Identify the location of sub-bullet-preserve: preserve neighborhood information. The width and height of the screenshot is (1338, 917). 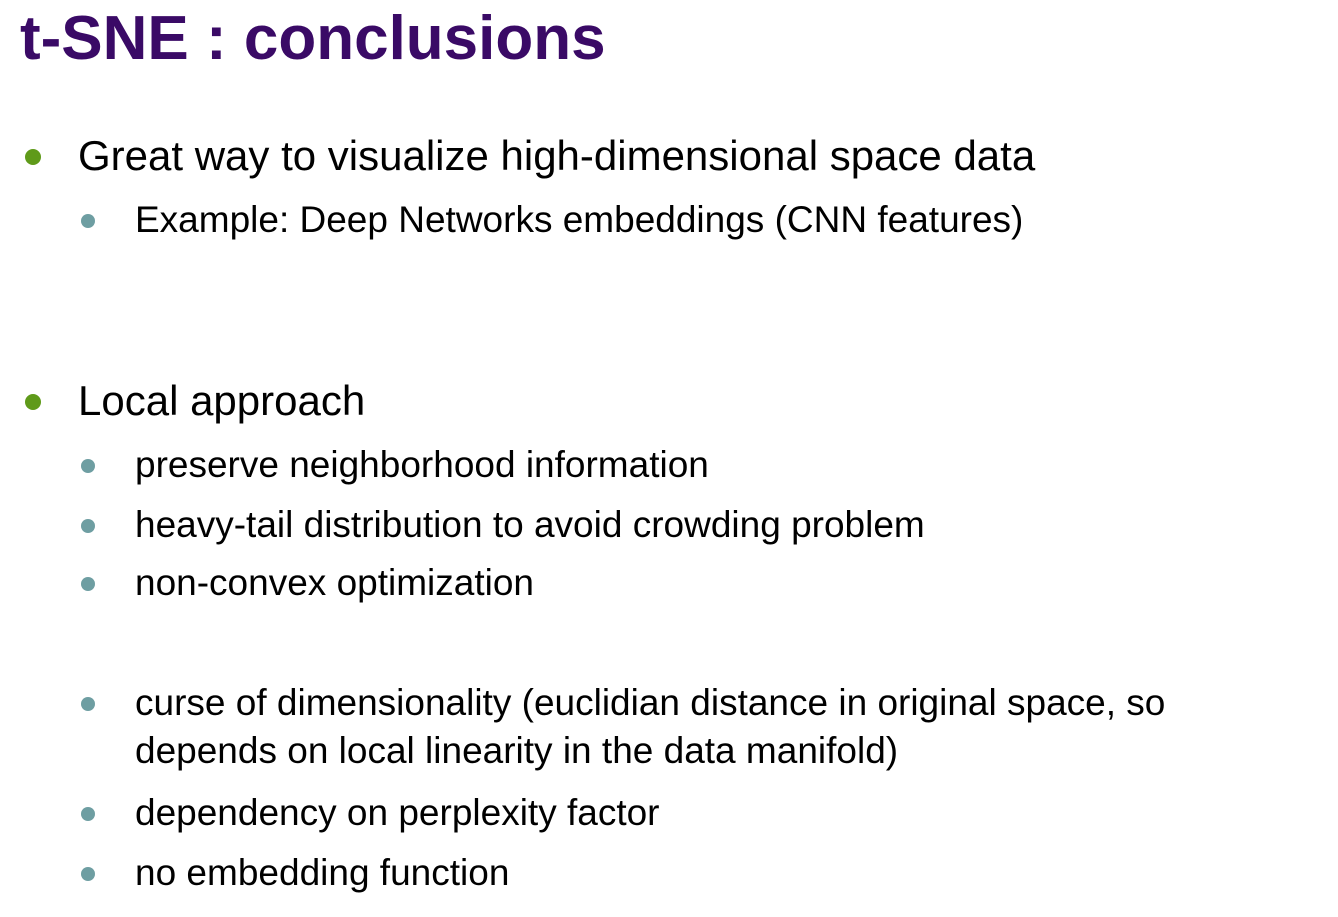
(395, 465).